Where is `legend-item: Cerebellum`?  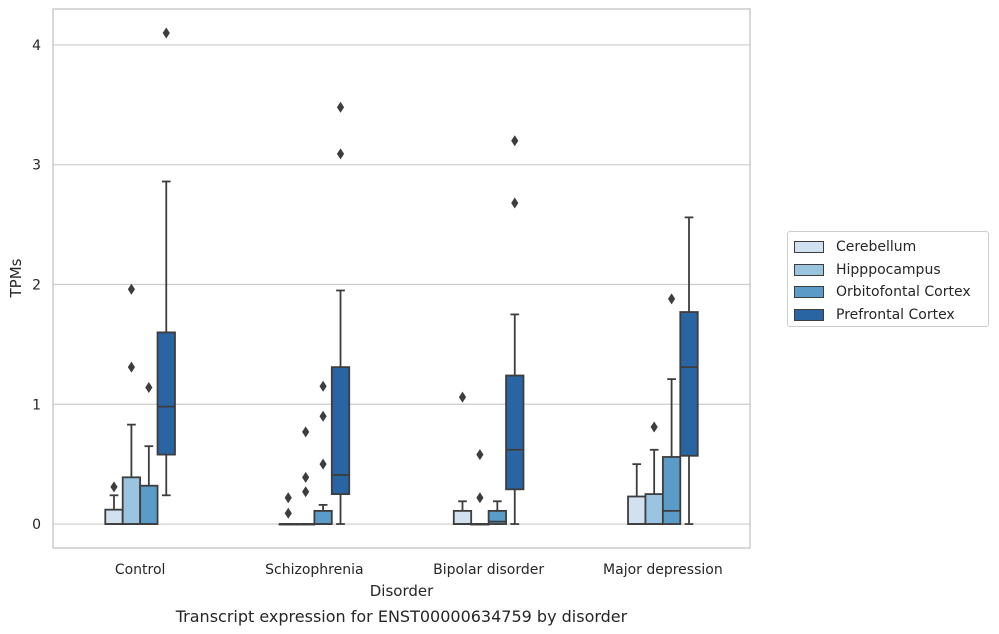
legend-item: Cerebellum is located at coordinates (888, 247).